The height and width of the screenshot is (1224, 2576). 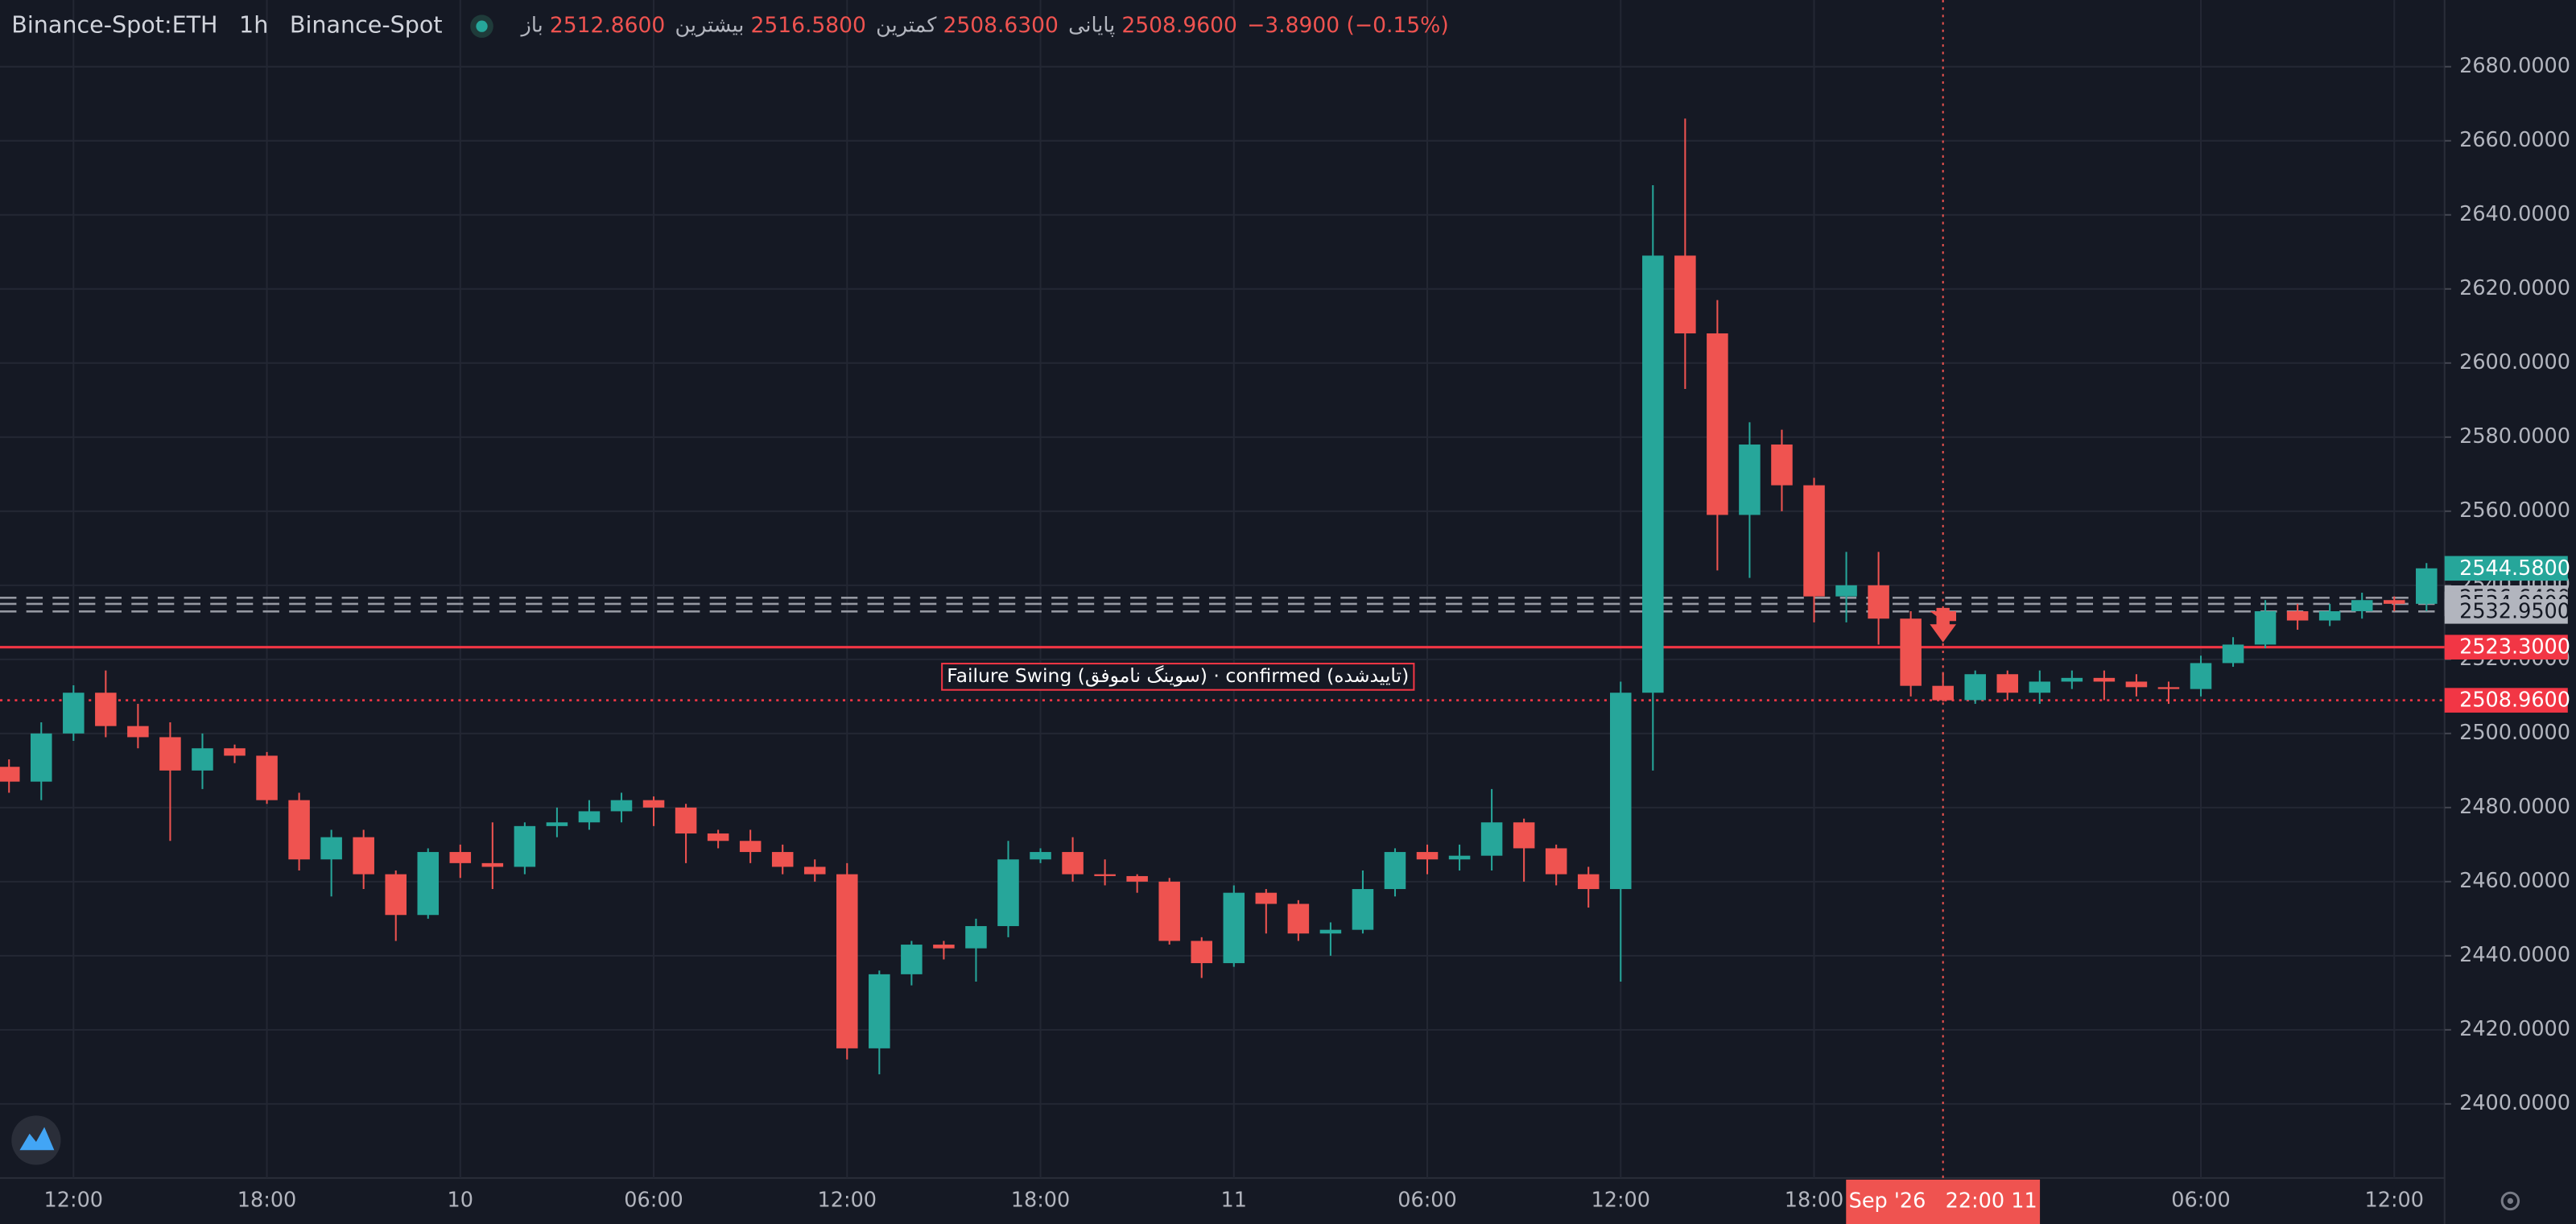 I want to click on gear-icon, so click(x=2510, y=1201).